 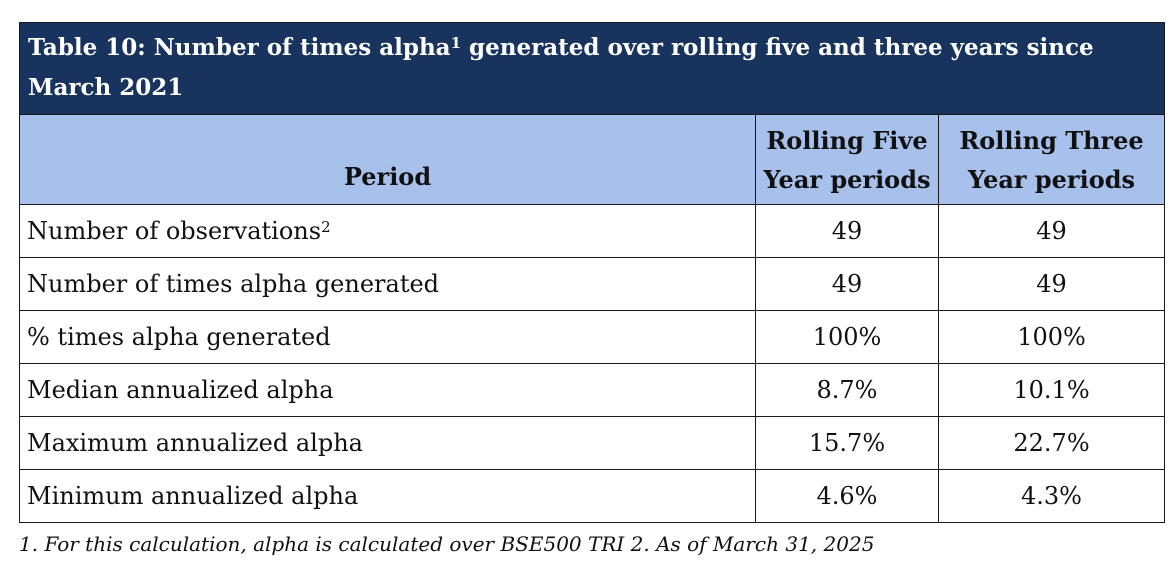 What do you see at coordinates (326, 227) in the screenshot?
I see `row-label-superscript: 2` at bounding box center [326, 227].